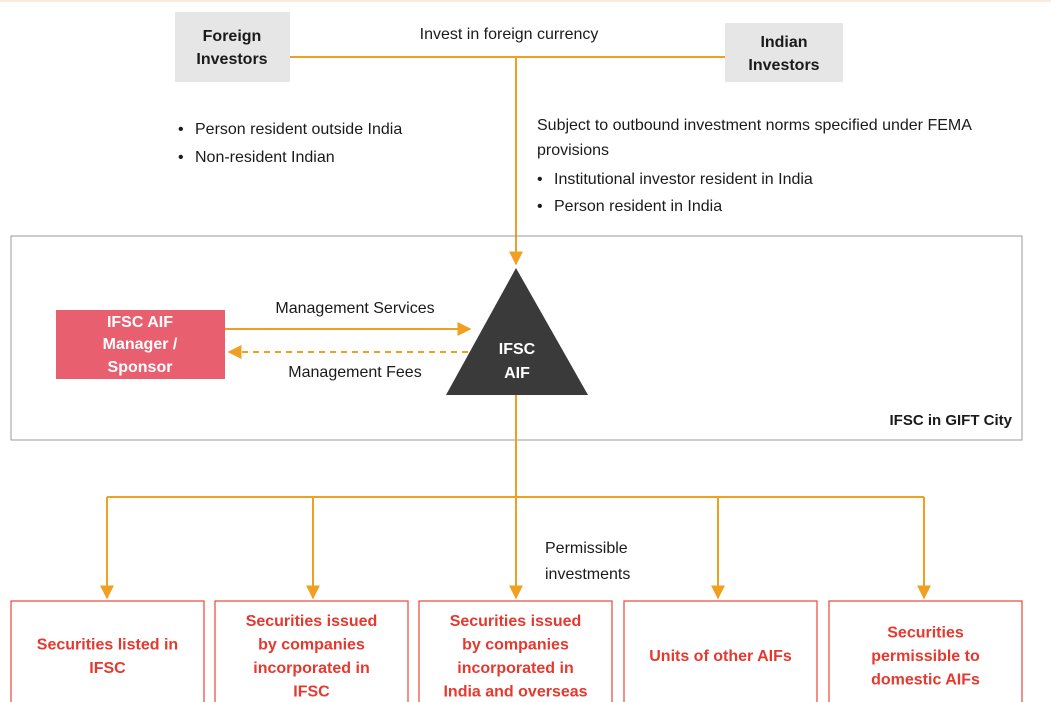 This screenshot has height=702, width=1051. I want to click on target-label: India and overseas, so click(515, 691).